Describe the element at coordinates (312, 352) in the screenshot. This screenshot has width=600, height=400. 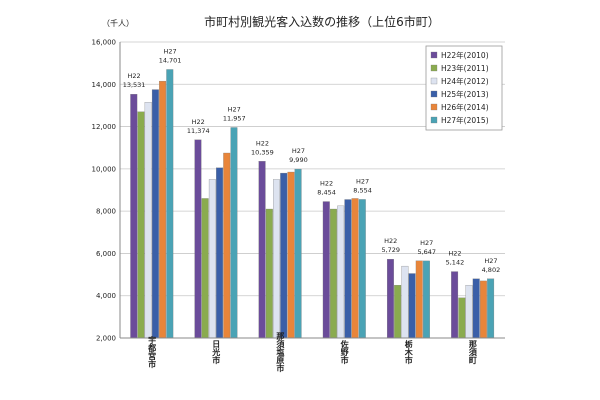
I see `x-axis: 宇都宮市 日光市 那須塩原市 佐野市 栃木市 那須町` at that location.